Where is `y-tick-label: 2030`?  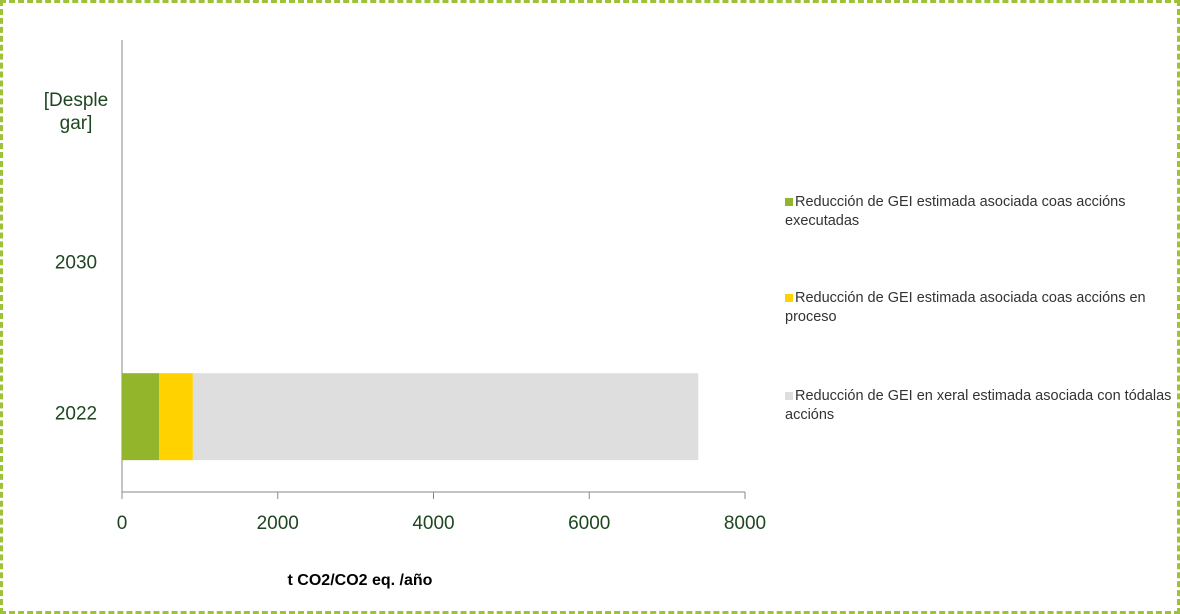
y-tick-label: 2030 is located at coordinates (76, 263).